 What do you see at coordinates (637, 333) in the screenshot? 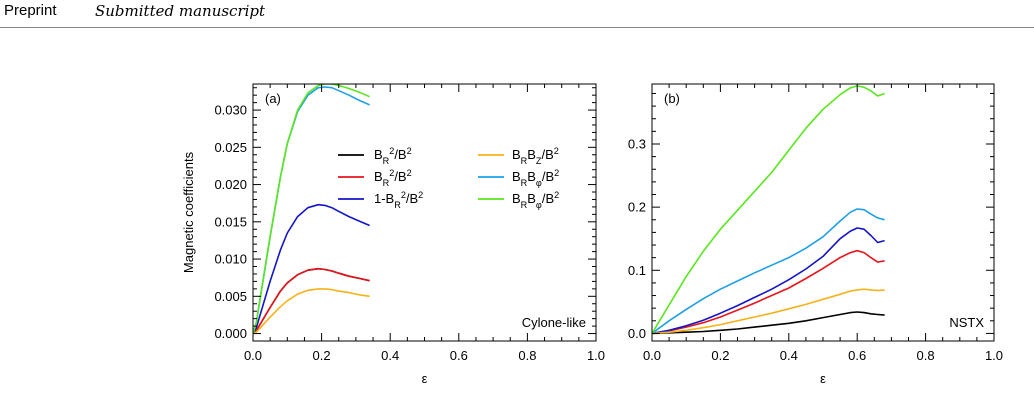
I see `y-tick-label: 0.0` at bounding box center [637, 333].